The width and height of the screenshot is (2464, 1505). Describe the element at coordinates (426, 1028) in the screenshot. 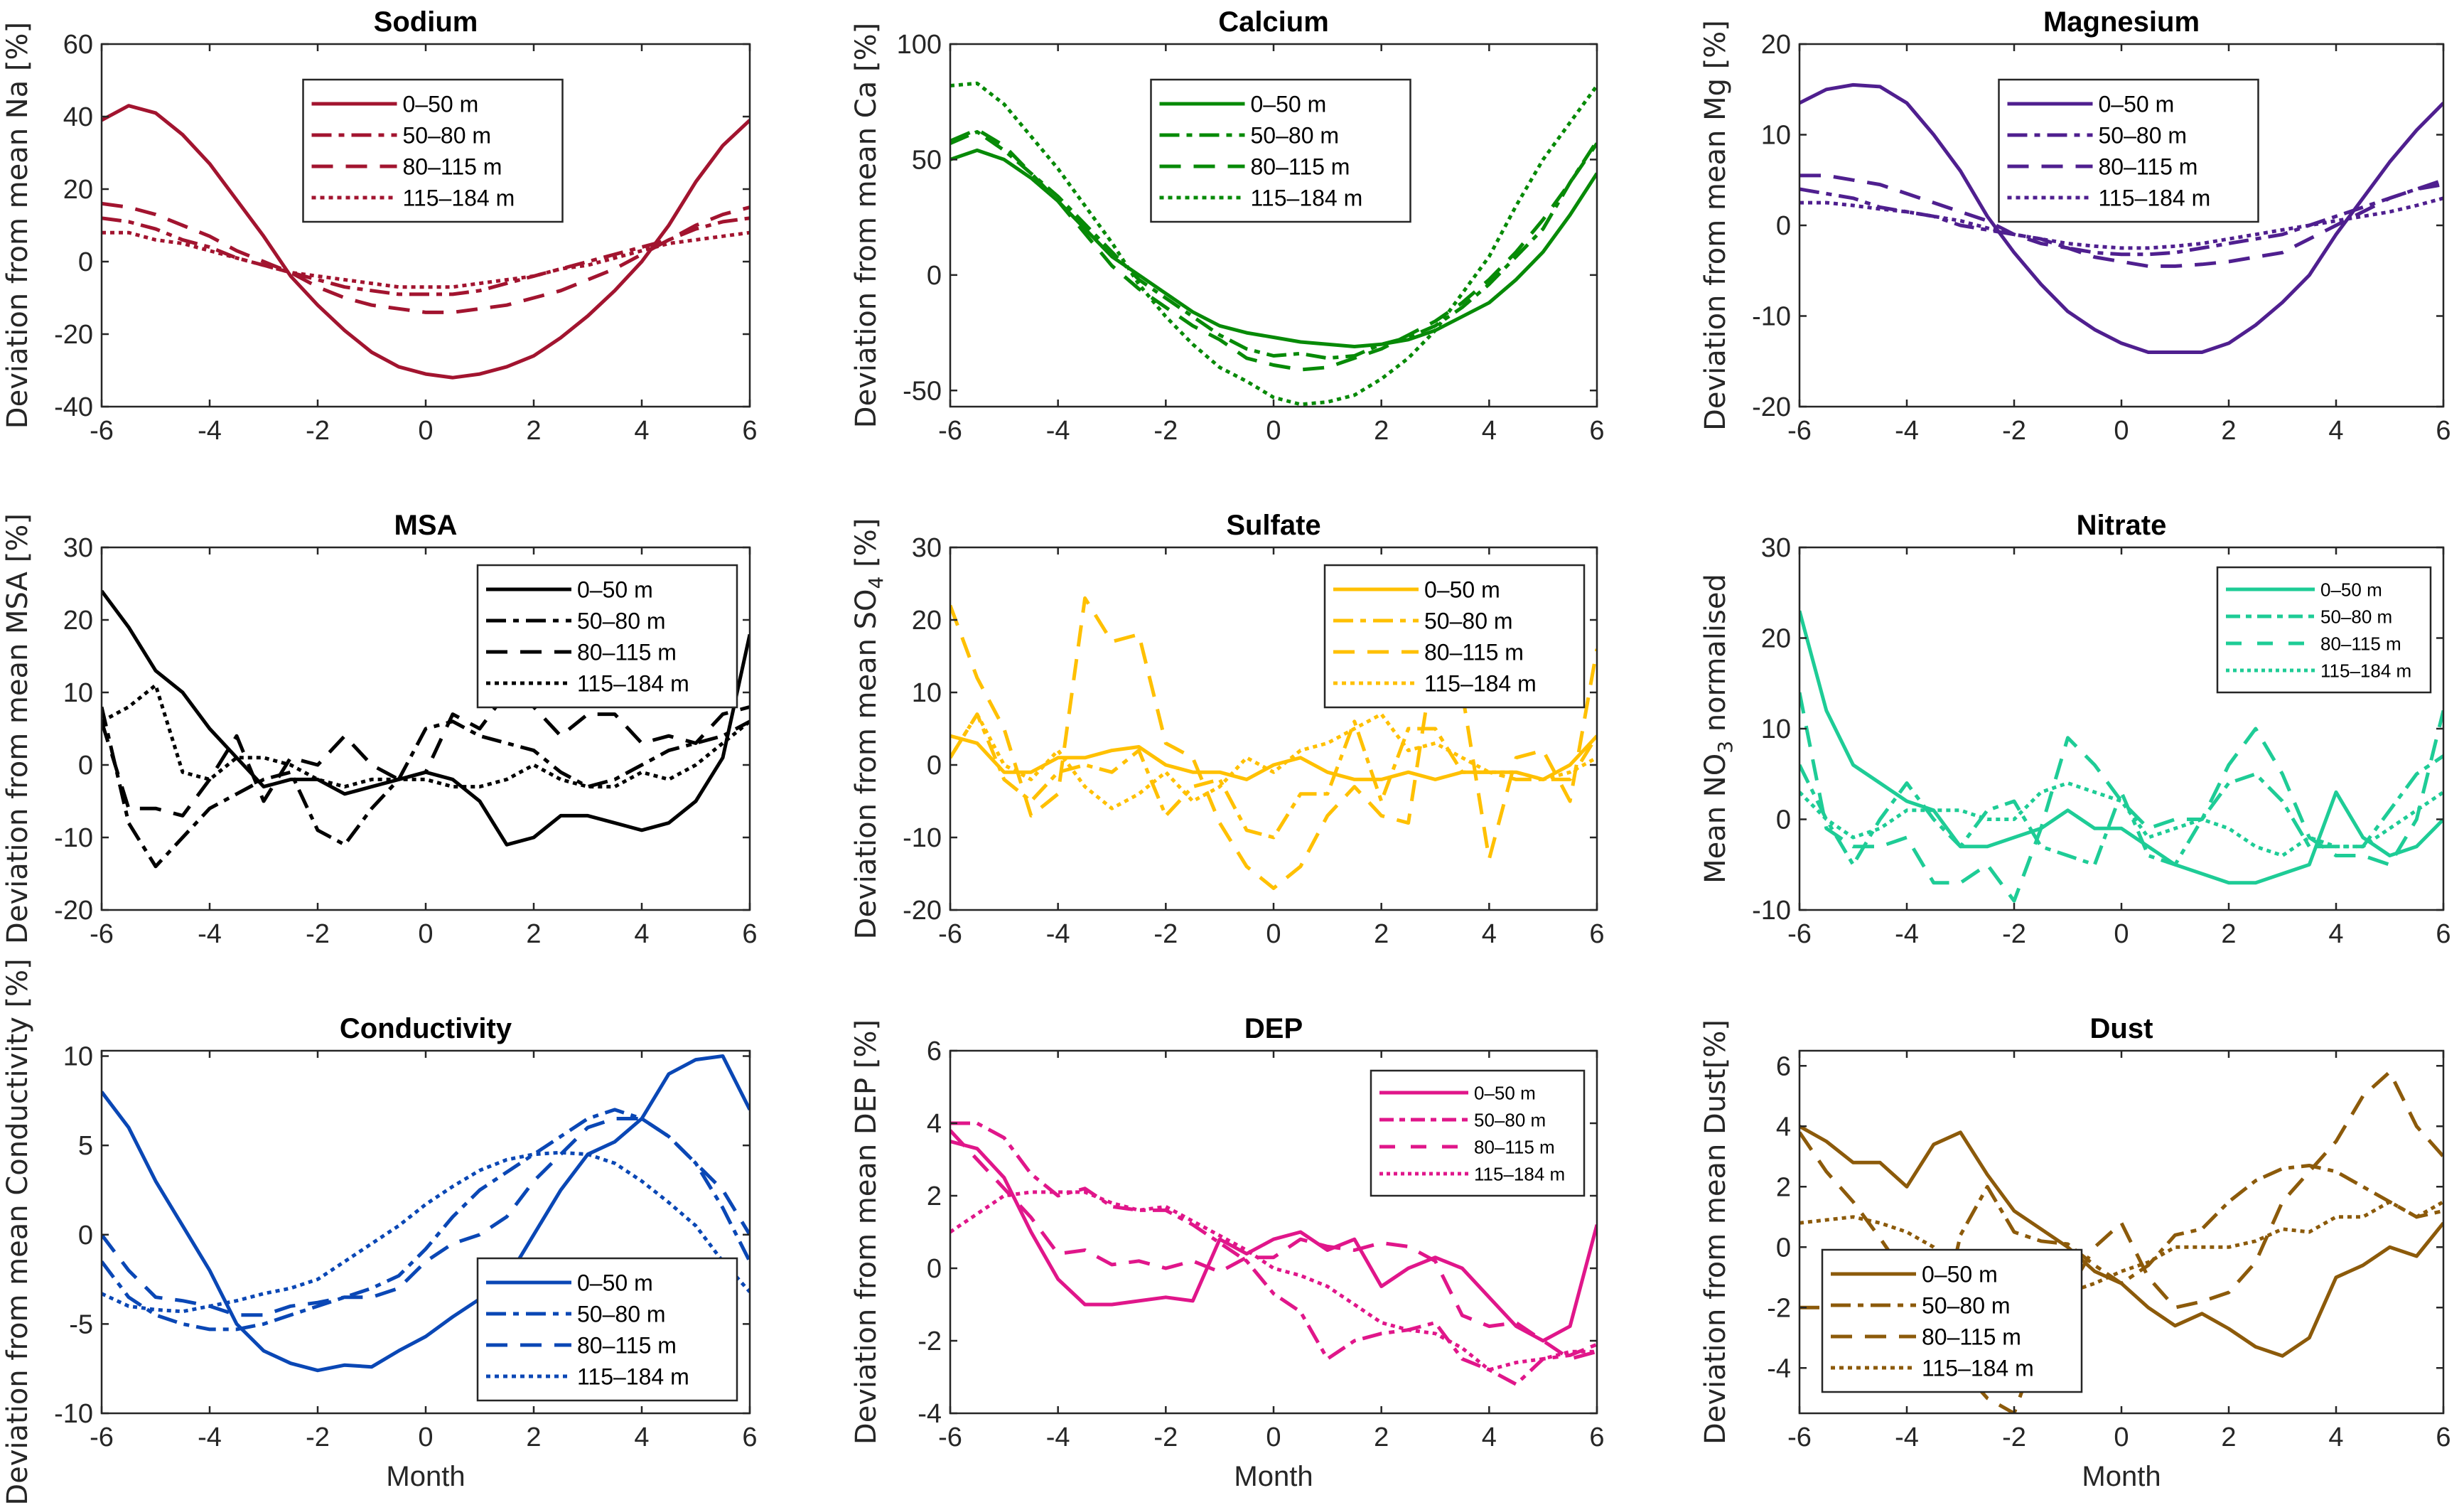

I see `chart-title: Conductivity` at that location.